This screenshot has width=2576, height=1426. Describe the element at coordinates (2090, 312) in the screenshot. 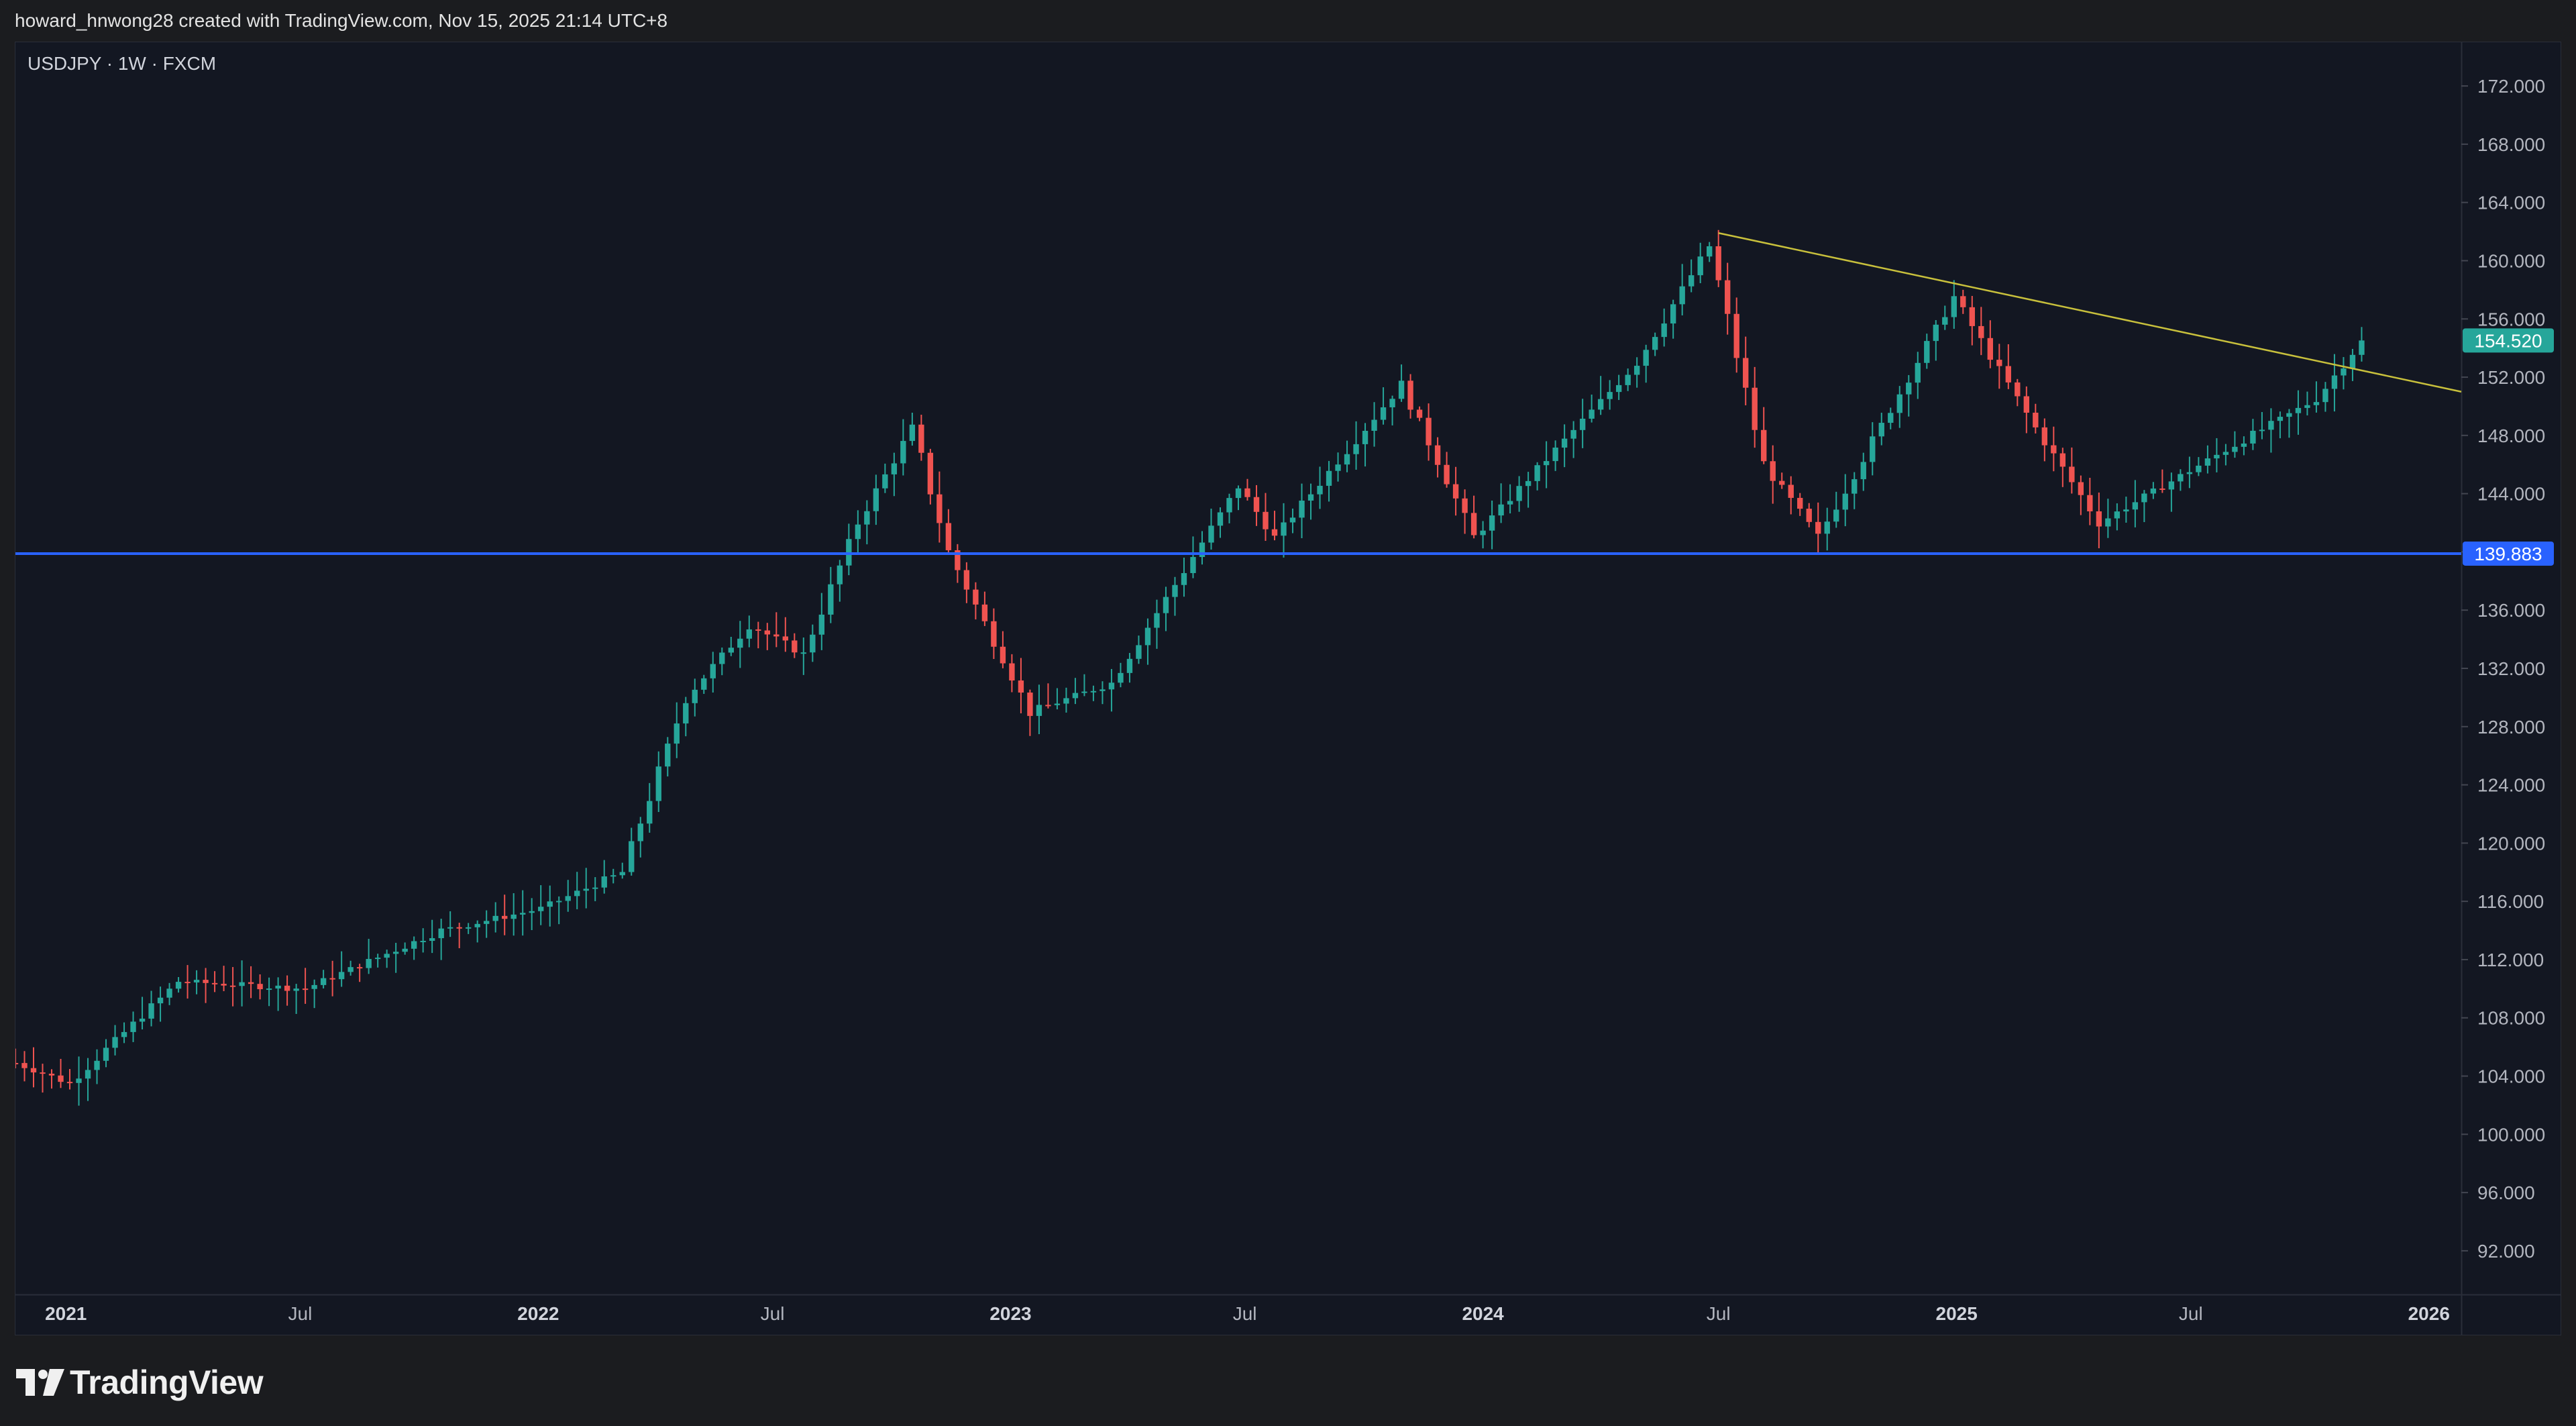

I see `trendline` at that location.